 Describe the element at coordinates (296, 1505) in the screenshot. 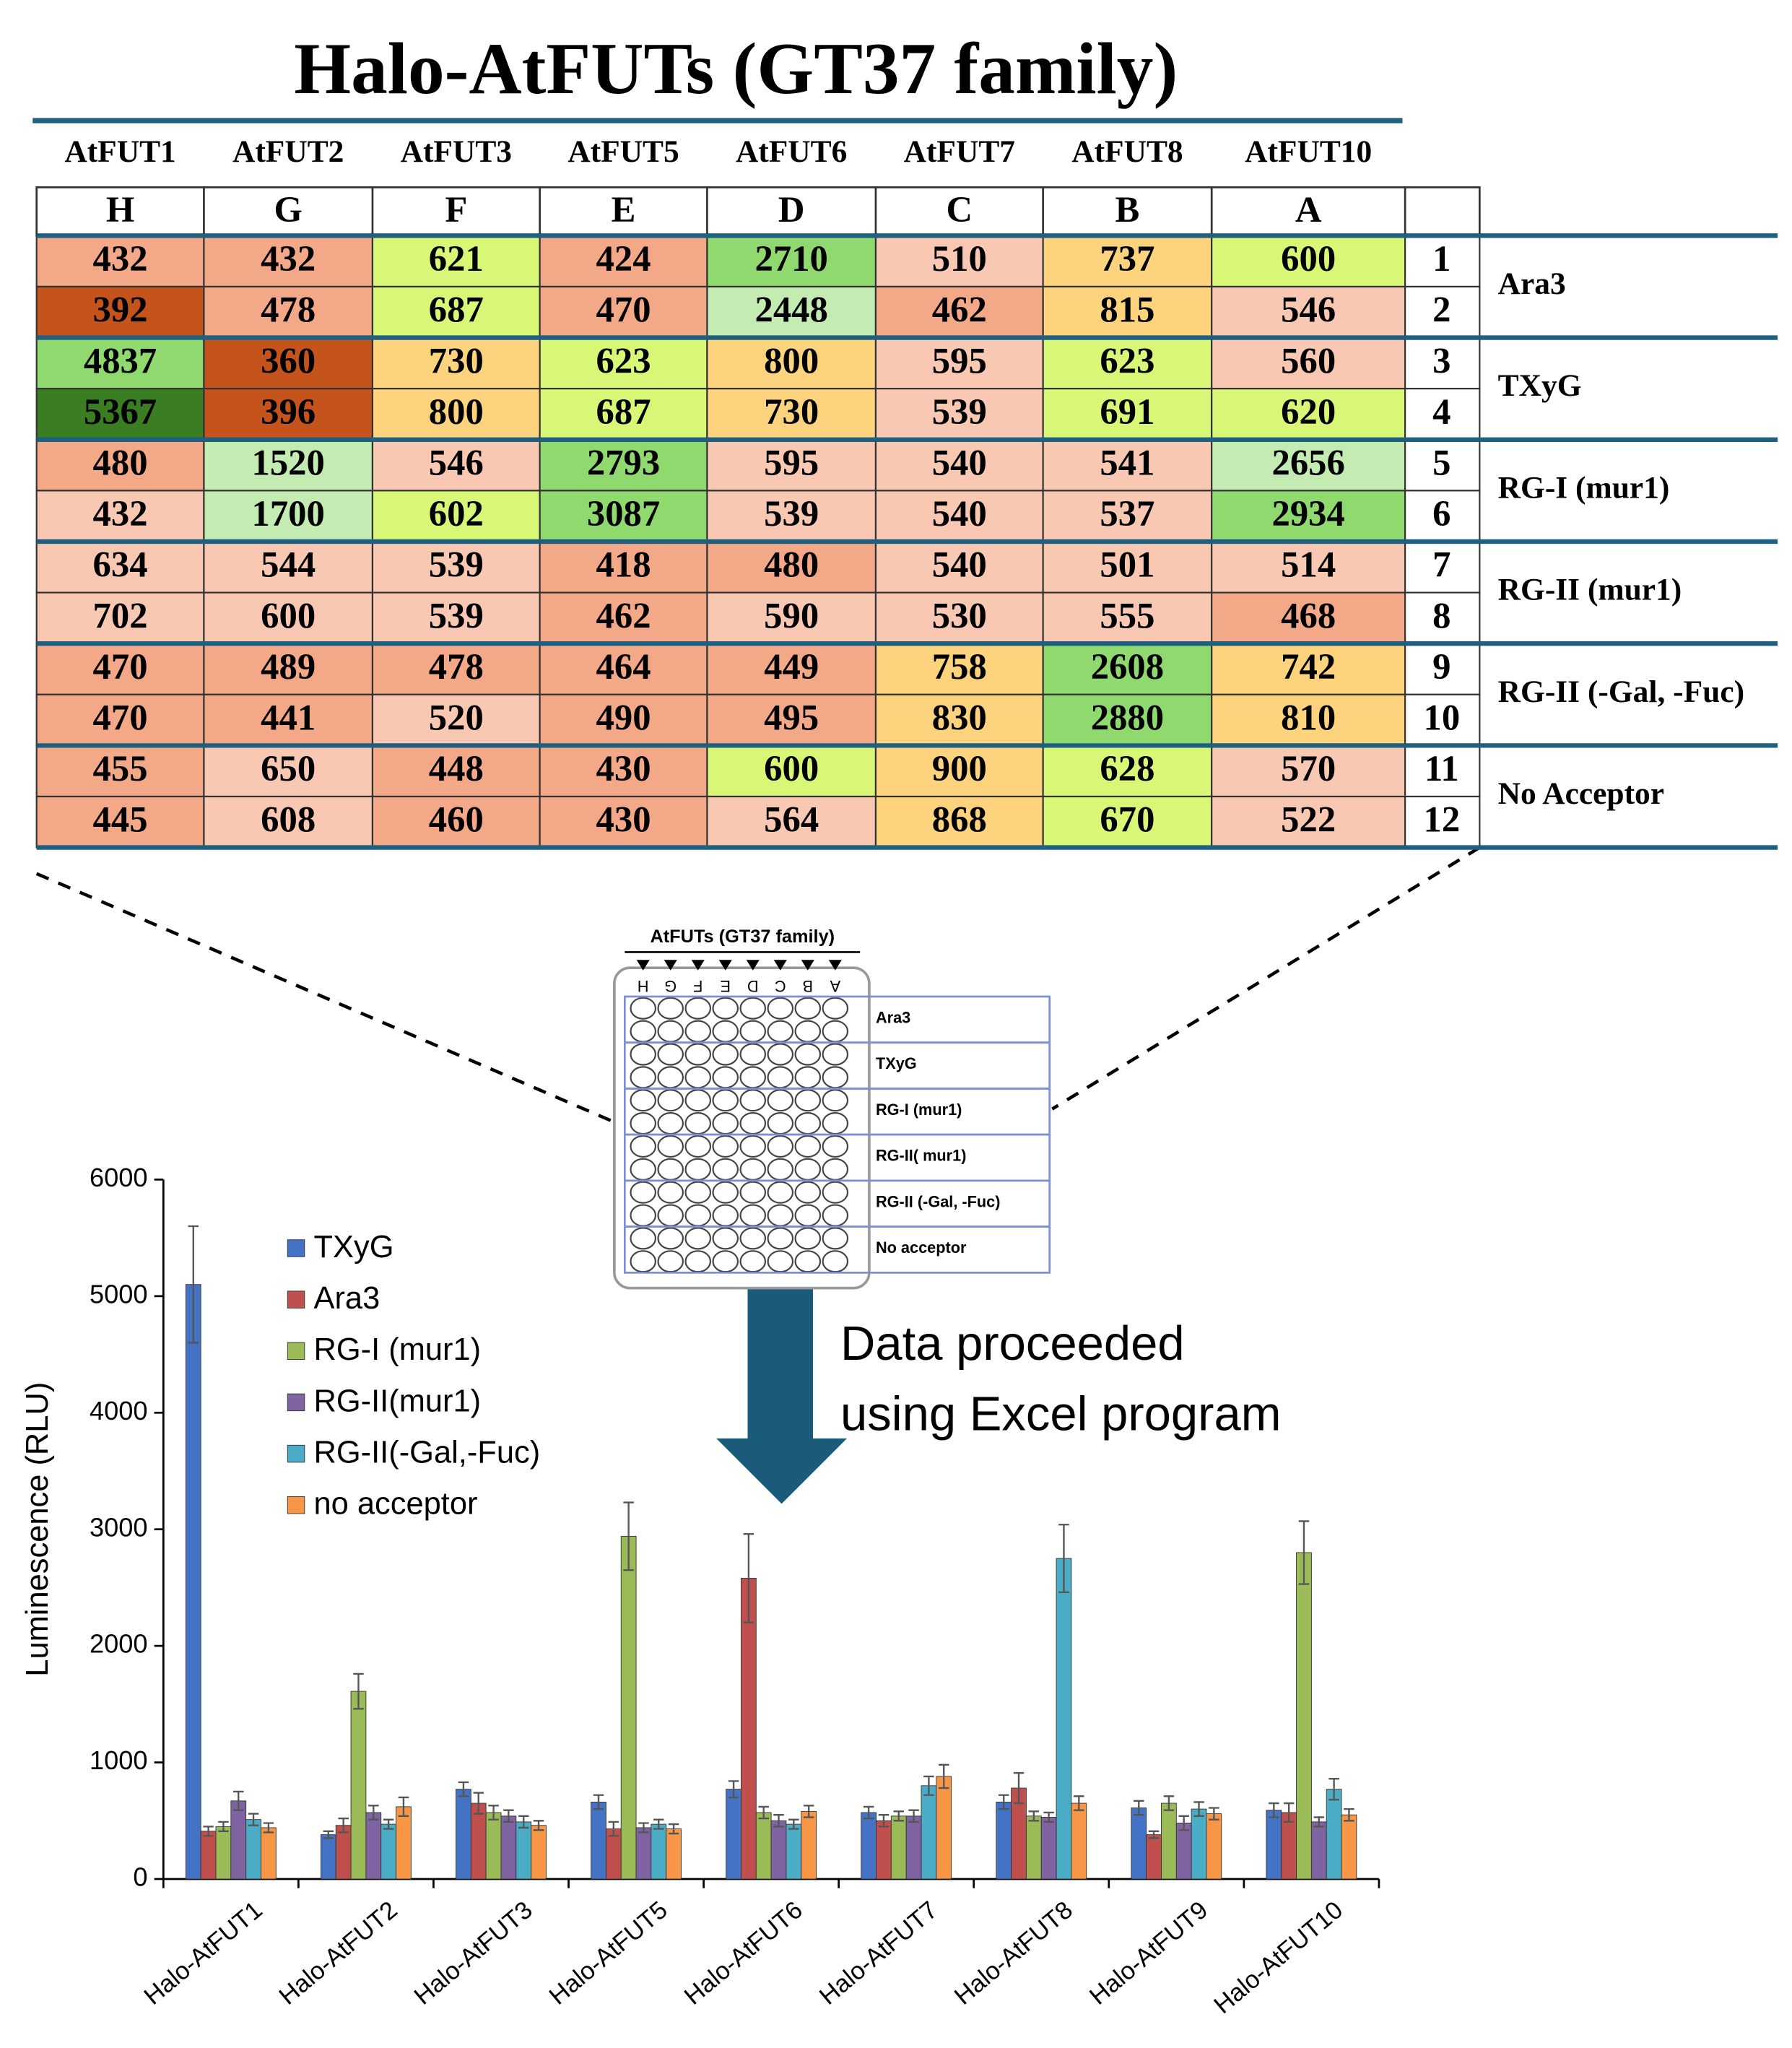

I see `legend-swatch` at that location.